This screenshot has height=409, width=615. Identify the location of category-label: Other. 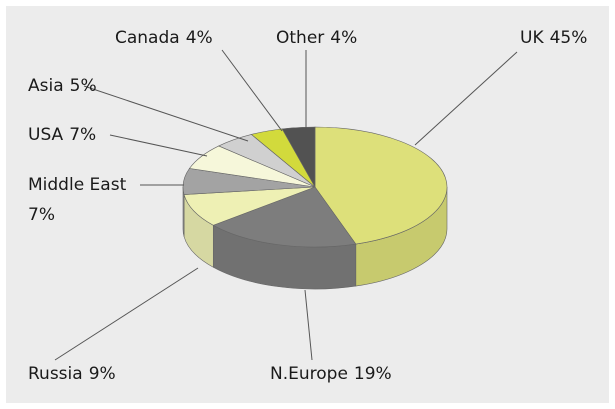
(300, 38).